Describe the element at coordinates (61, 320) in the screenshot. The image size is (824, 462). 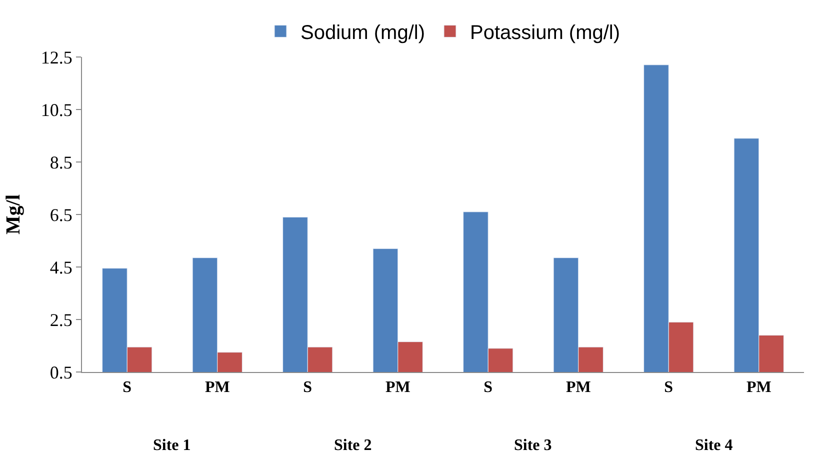
I see `y-tick-label: 2.5` at that location.